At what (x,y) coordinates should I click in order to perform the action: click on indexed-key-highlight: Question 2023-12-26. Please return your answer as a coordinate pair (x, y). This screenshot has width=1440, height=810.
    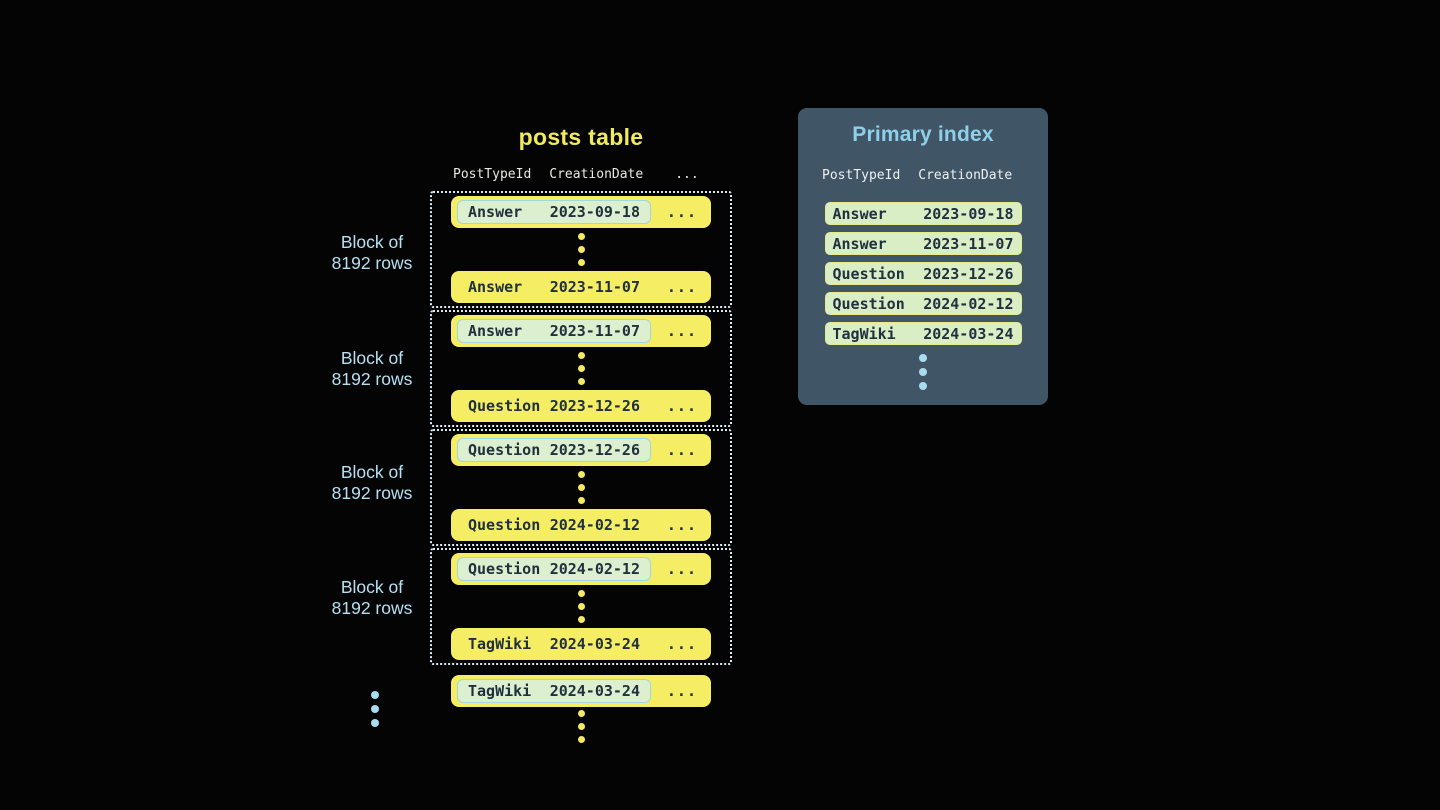
    Looking at the image, I should click on (554, 450).